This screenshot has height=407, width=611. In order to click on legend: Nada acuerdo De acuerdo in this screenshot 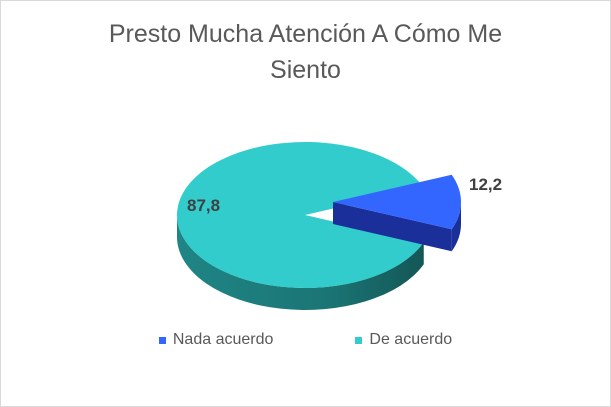, I will do `click(305, 340)`.